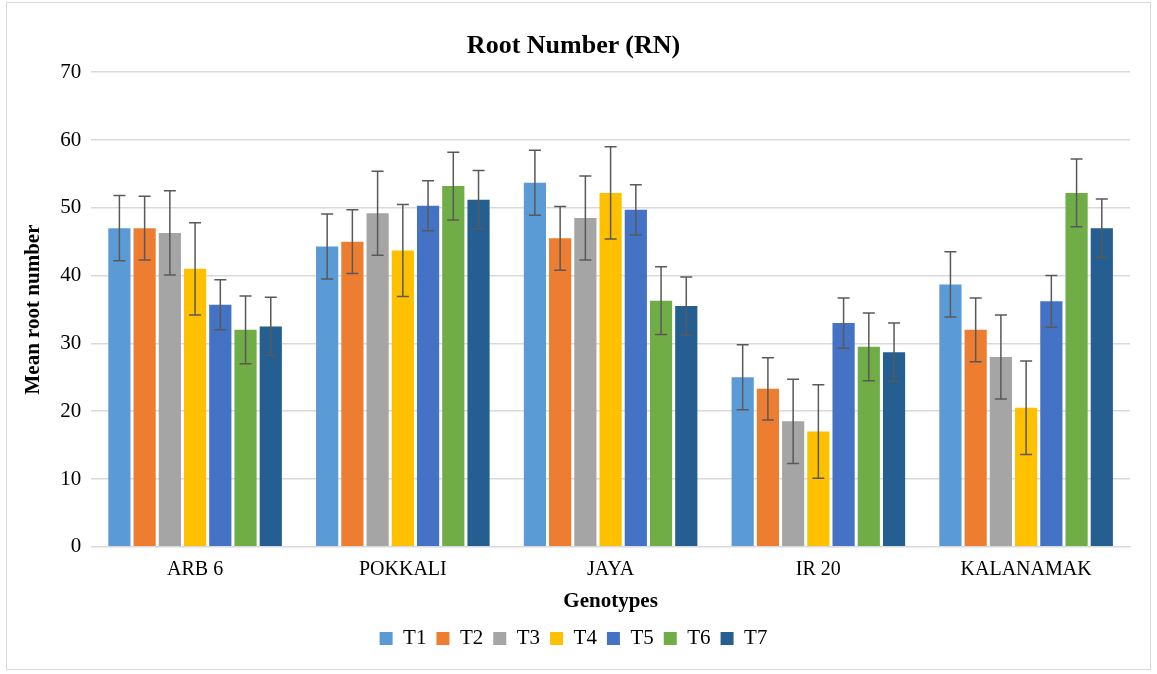  I want to click on y-tick-label: 70, so click(71, 70).